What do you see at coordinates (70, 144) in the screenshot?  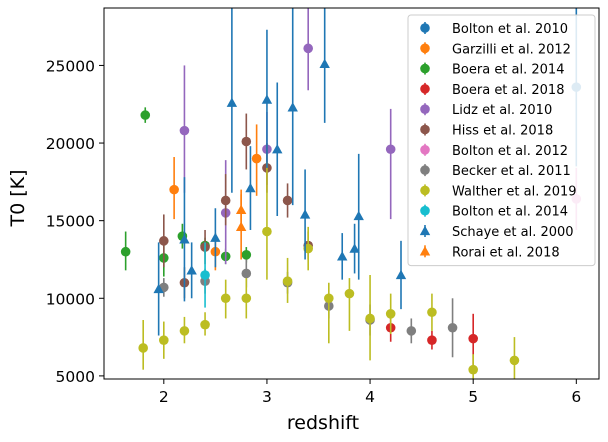 I see `y-tick-label: 20000` at bounding box center [70, 144].